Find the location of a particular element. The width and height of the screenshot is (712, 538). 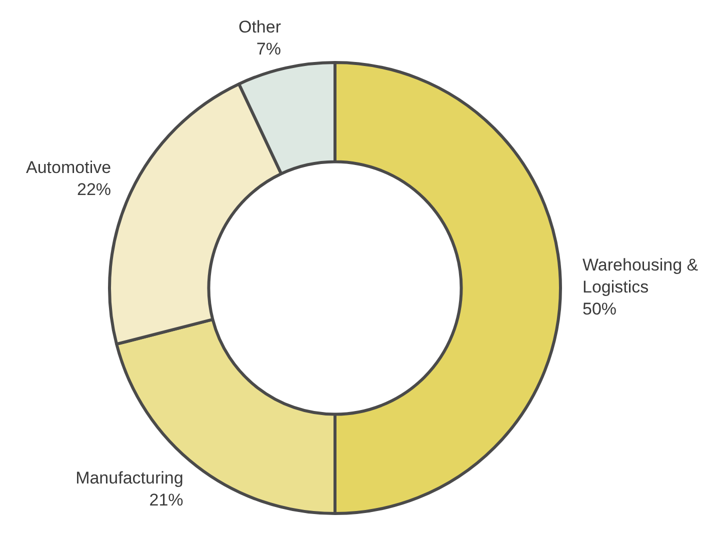

slice-label: Warehousing & Logistics is located at coordinates (640, 276).